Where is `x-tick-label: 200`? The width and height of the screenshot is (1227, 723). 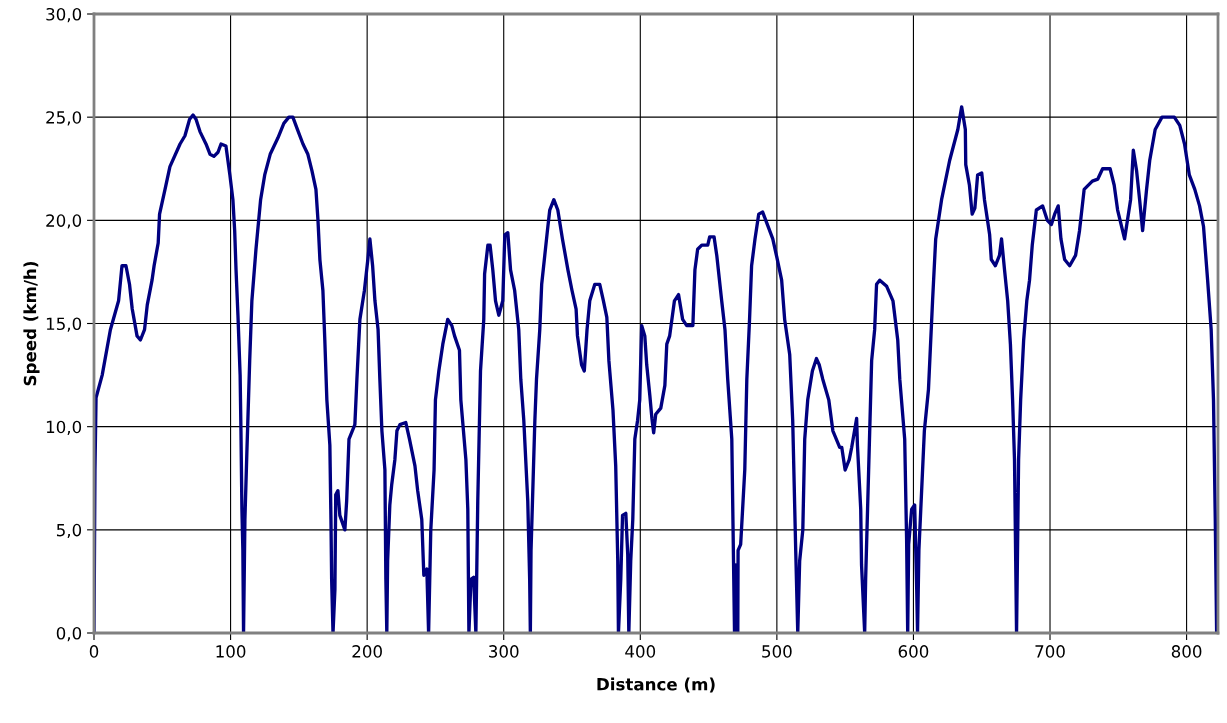
x-tick-label: 200 is located at coordinates (367, 651).